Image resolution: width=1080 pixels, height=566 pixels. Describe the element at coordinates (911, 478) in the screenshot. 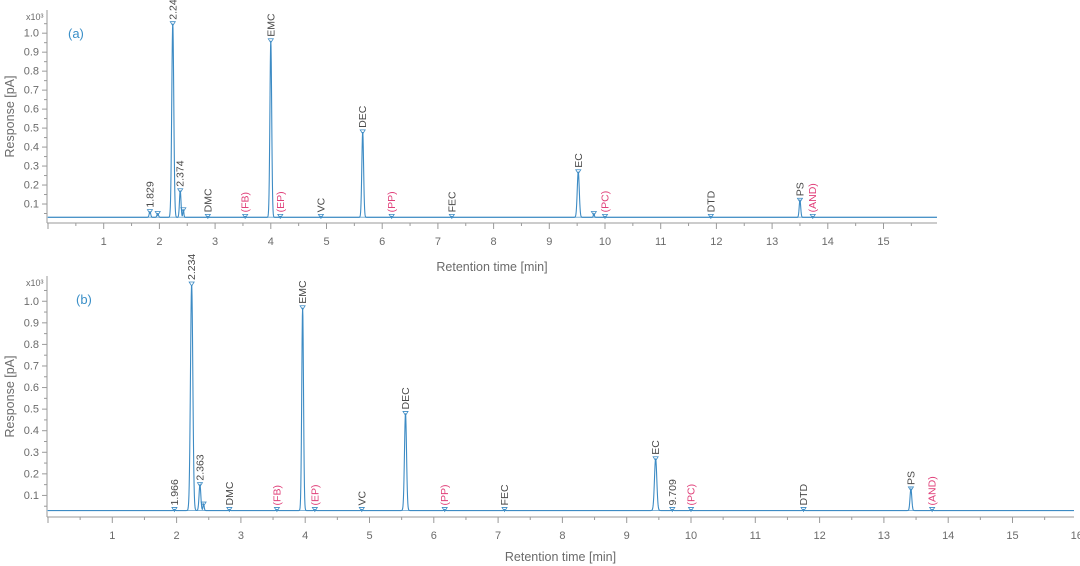

I see `peak-label: PS` at that location.